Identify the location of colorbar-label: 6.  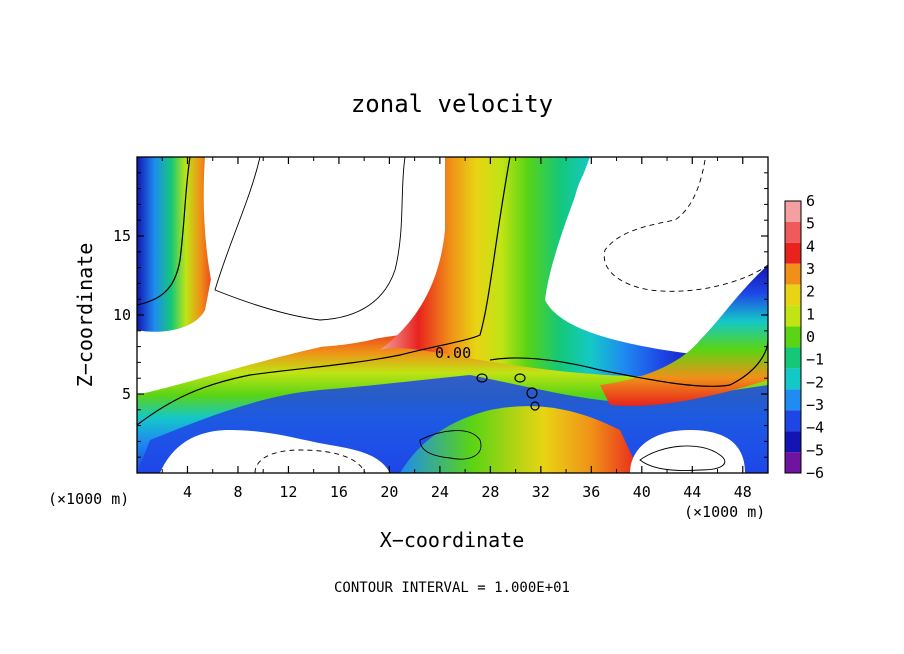
(810, 201).